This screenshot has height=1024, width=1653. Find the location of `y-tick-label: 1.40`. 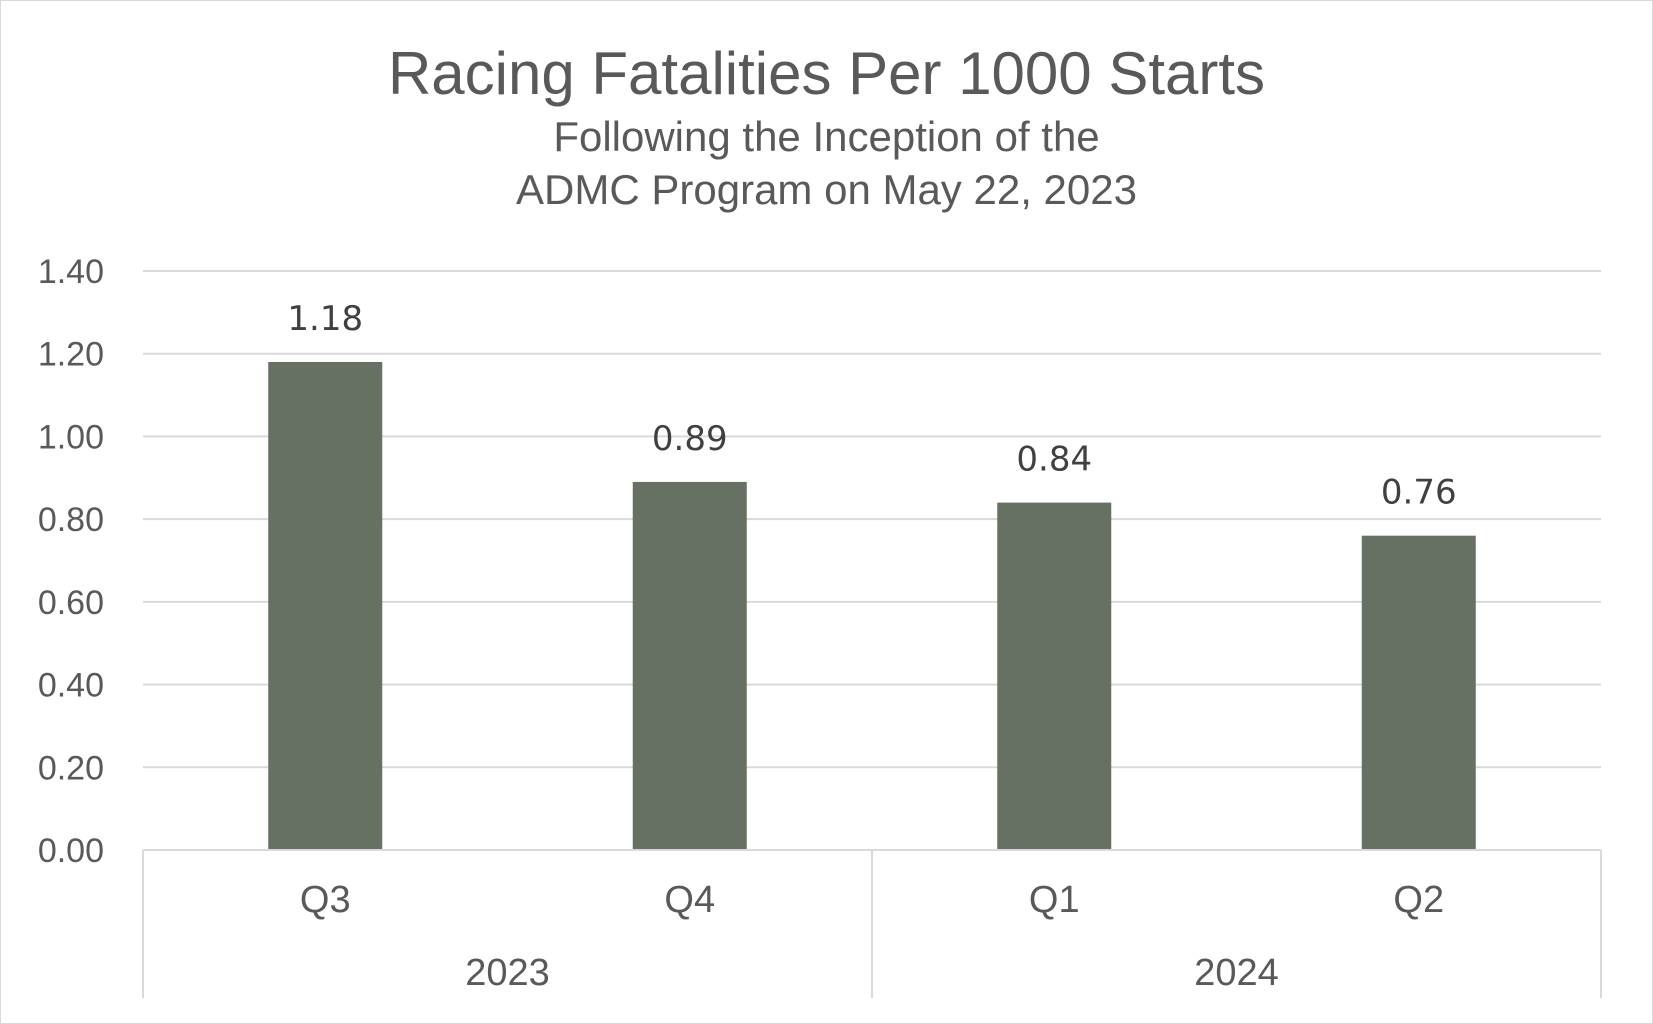

y-tick-label: 1.40 is located at coordinates (71, 272).